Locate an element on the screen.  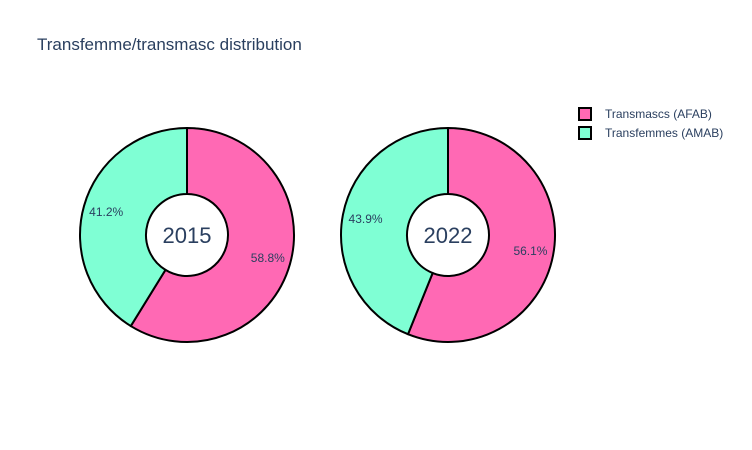
legend-item-transmascs-afab: Transmascs (AFAB) is located at coordinates (645, 114).